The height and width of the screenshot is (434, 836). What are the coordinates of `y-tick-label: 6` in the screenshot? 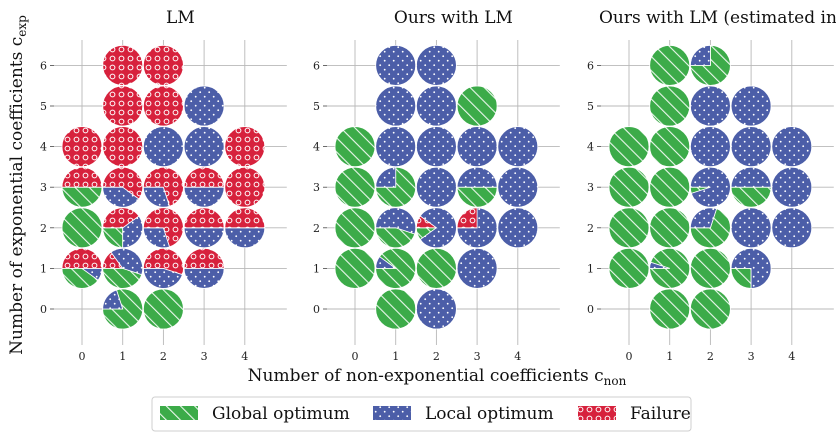 It's located at (43, 65).